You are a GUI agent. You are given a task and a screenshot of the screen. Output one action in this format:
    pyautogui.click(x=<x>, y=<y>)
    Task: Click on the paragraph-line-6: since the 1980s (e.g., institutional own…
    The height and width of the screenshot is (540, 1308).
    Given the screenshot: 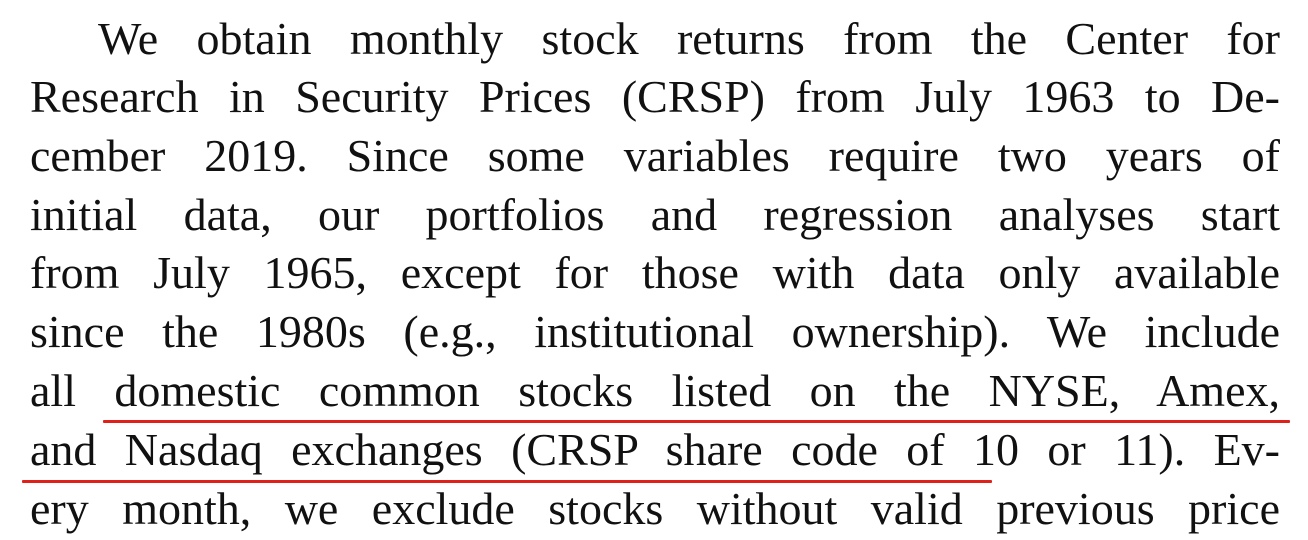 What is the action you would take?
    pyautogui.click(x=655, y=331)
    